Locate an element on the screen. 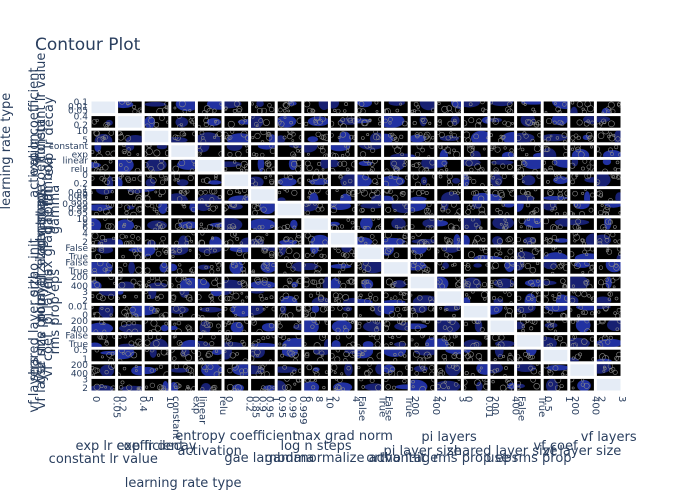  x-tick-label: 2 is located at coordinates (600, 399).